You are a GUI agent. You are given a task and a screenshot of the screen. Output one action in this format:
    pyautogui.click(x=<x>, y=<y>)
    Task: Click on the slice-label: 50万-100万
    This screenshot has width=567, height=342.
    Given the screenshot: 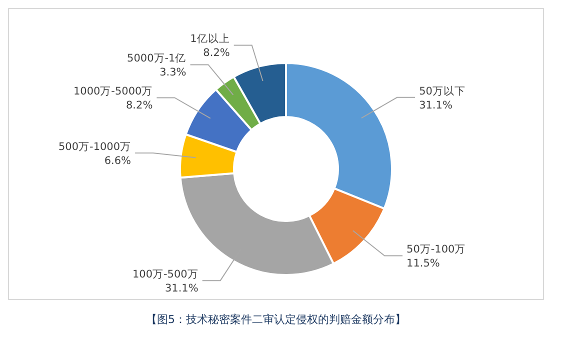 What is the action you would take?
    pyautogui.click(x=436, y=250)
    